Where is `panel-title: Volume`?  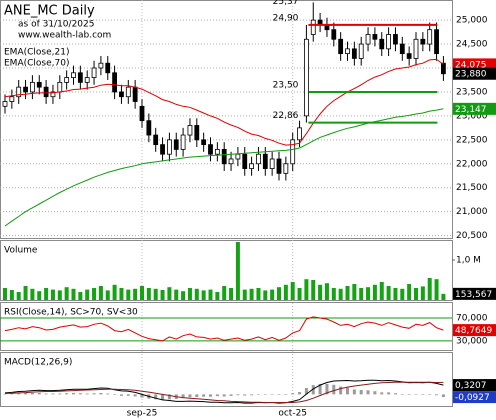 panel-title: Volume is located at coordinates (21, 251).